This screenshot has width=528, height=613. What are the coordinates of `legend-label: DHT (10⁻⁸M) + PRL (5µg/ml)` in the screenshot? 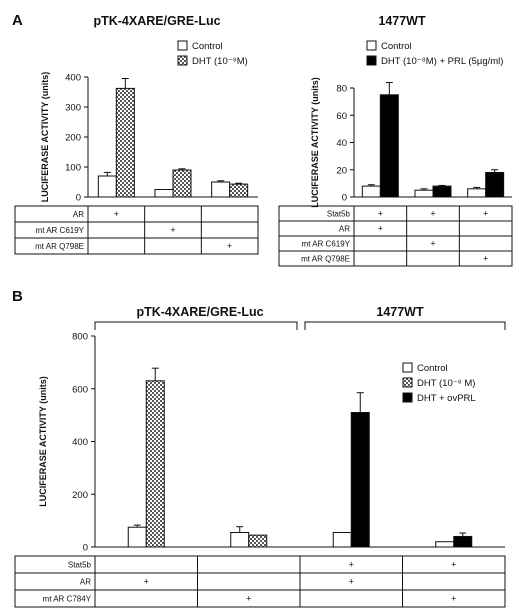 It's located at (442, 61).